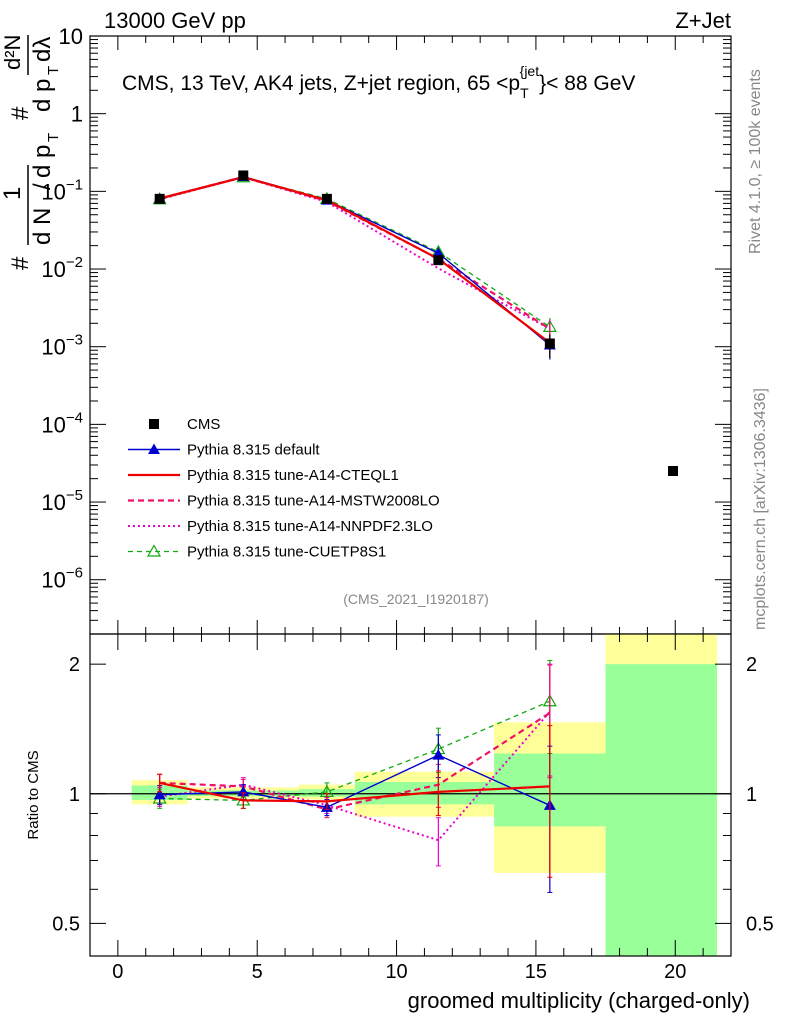 Image resolution: width=786 pixels, height=1024 pixels. I want to click on ratio-y-tick-label: 0.5, so click(66, 924).